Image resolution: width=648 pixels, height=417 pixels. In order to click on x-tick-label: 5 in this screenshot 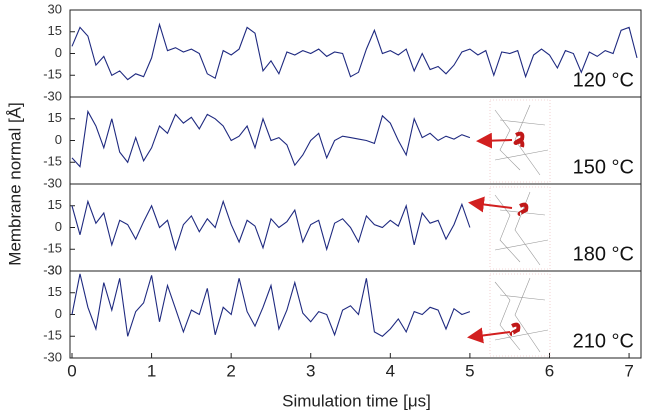, I will do `click(469, 370)`.